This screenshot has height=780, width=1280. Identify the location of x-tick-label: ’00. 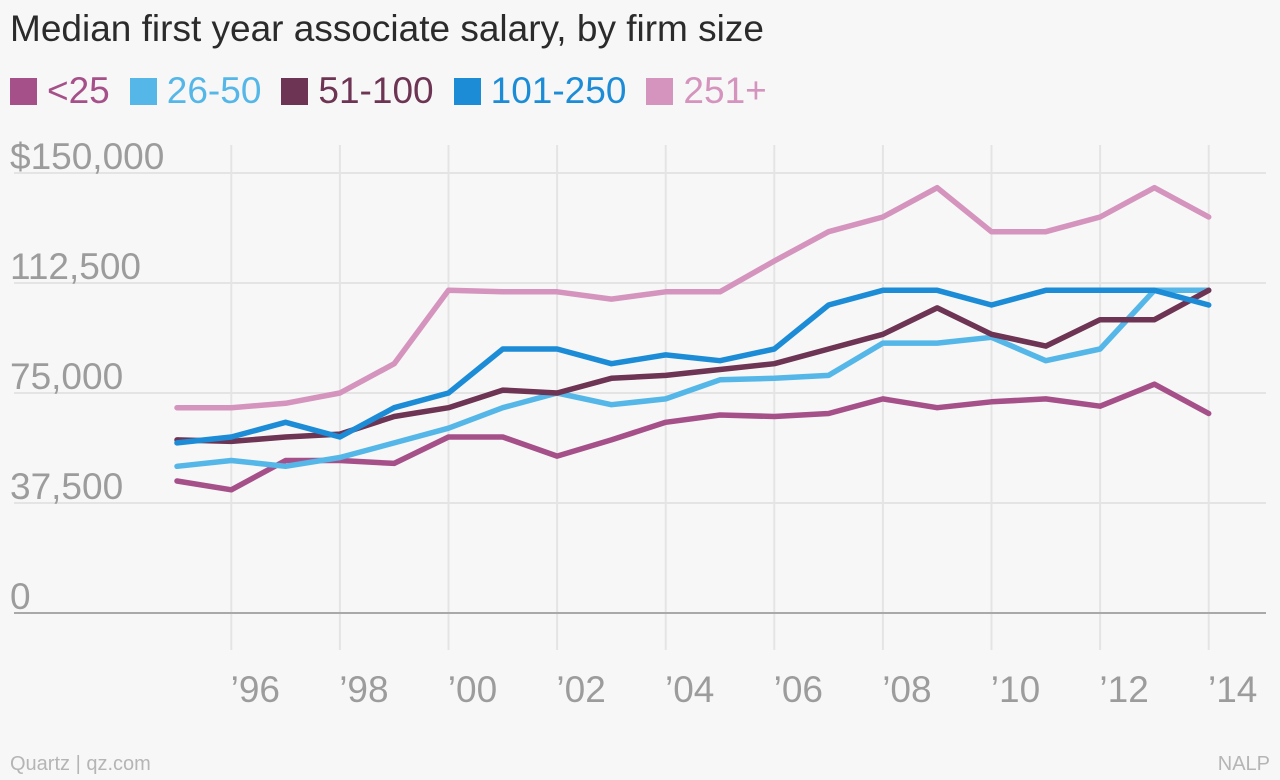
(472, 689).